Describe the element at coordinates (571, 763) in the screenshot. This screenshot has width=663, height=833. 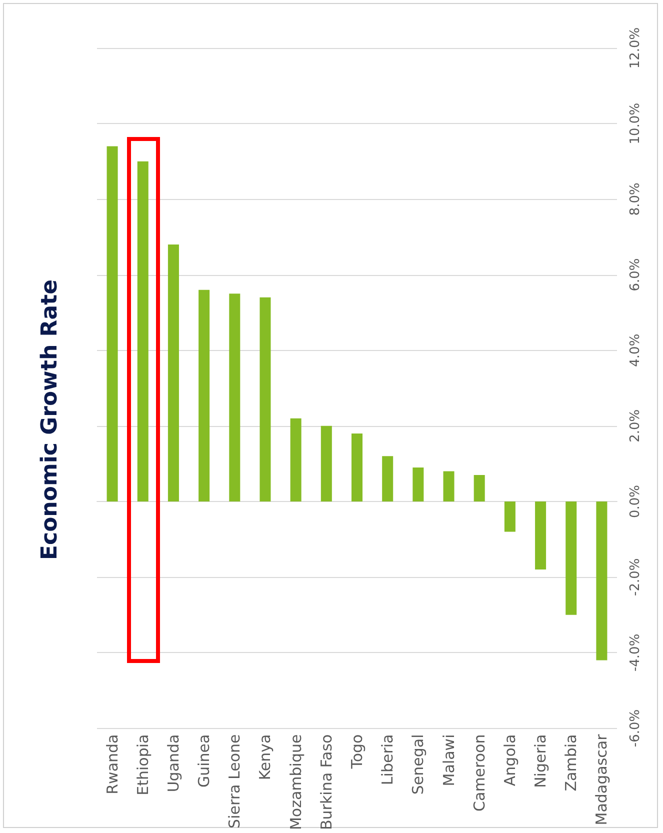
I see `x-tick-label: Zambia` at that location.